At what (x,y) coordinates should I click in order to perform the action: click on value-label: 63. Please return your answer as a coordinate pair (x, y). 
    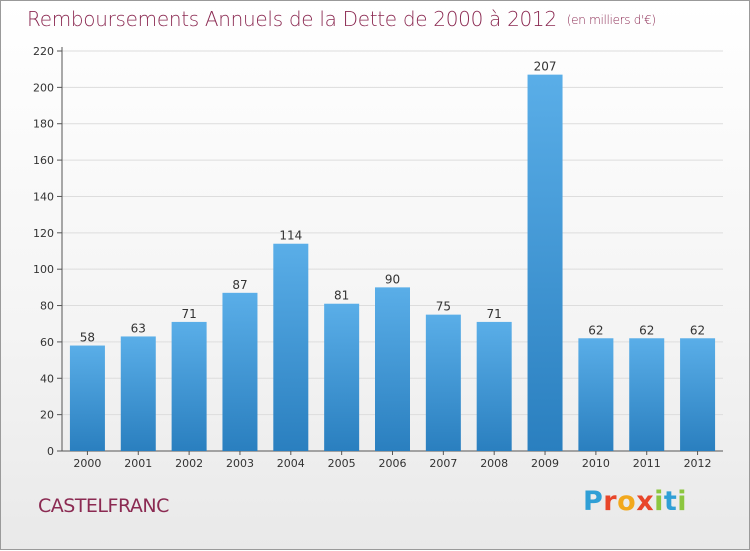
    Looking at the image, I should click on (138, 328).